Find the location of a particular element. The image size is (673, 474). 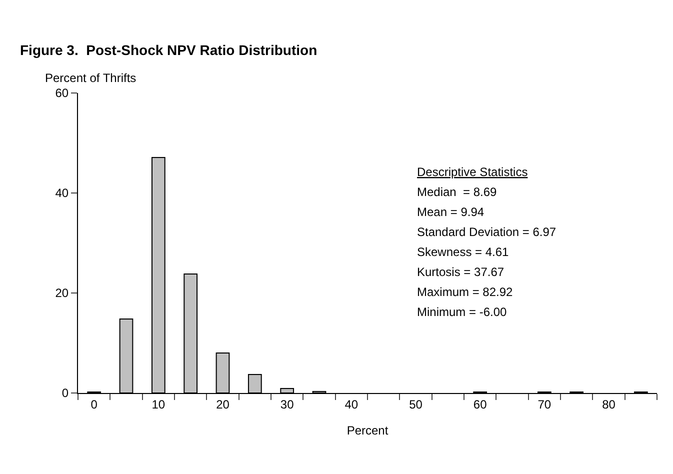

x-tick-label: 60 is located at coordinates (480, 404).